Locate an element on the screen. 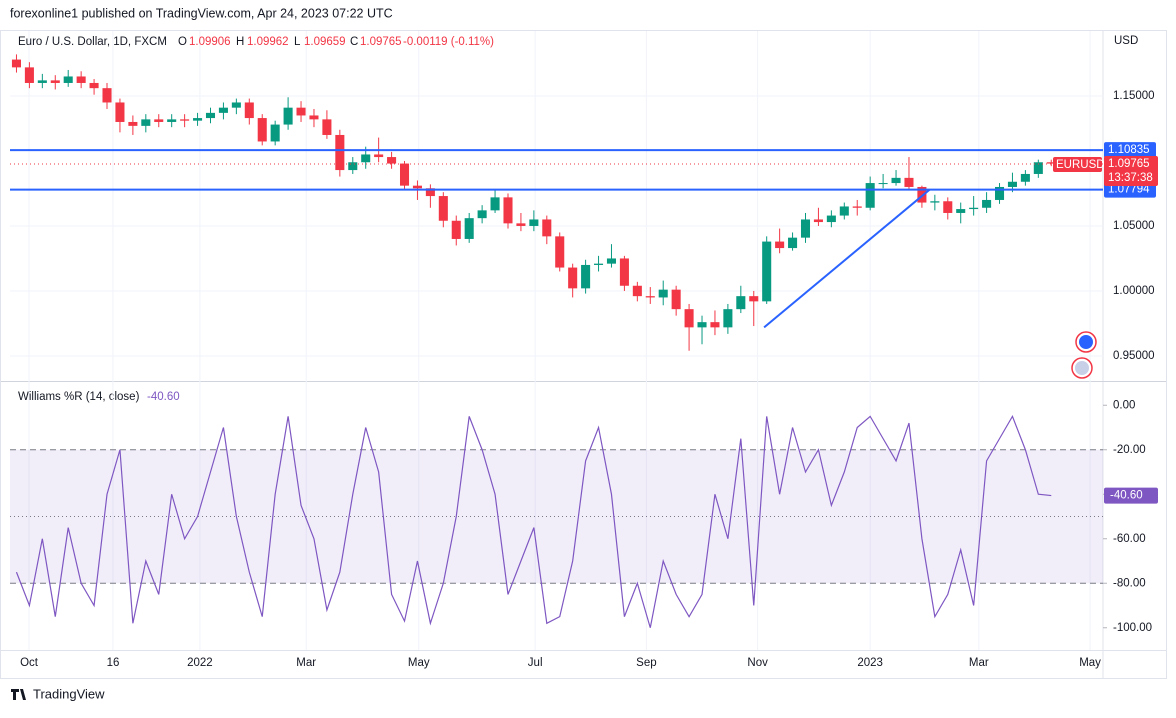 Image resolution: width=1176 pixels, height=718 pixels. y-tick-label: 0.95000 is located at coordinates (1134, 356).